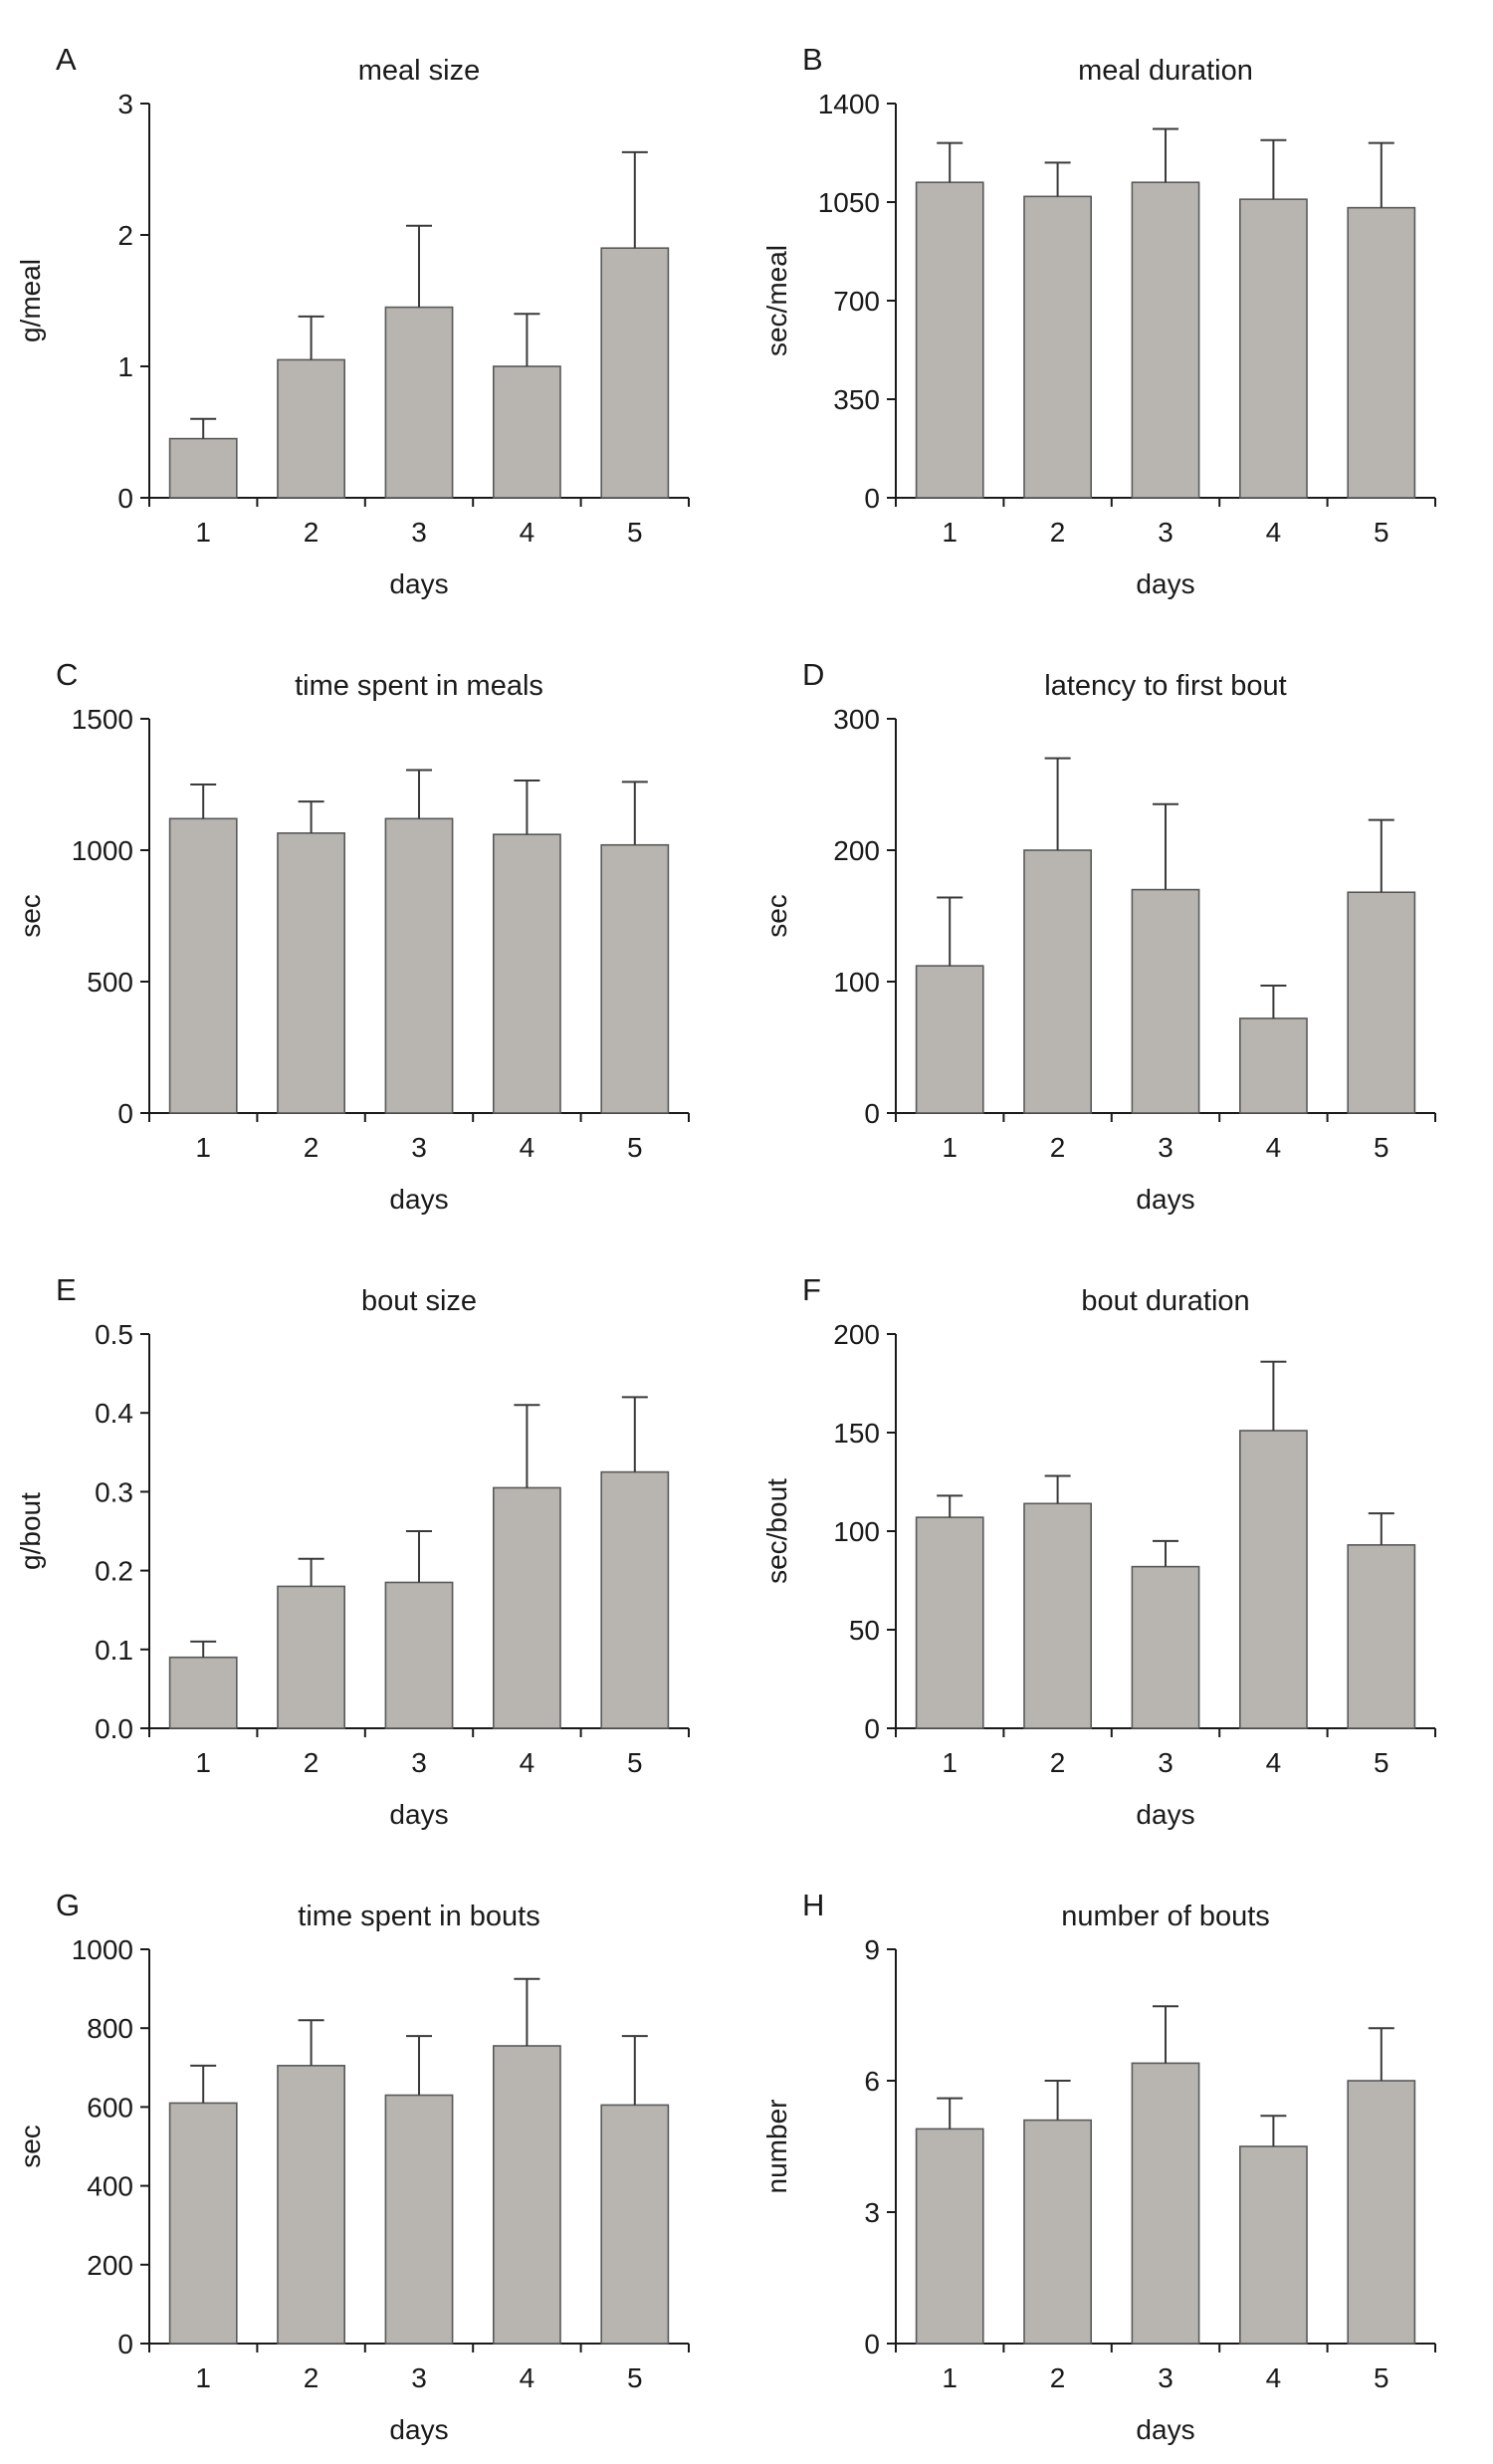 This screenshot has height=2464, width=1493. What do you see at coordinates (776, 1531) in the screenshot?
I see `y-axis-label: sec/bout` at bounding box center [776, 1531].